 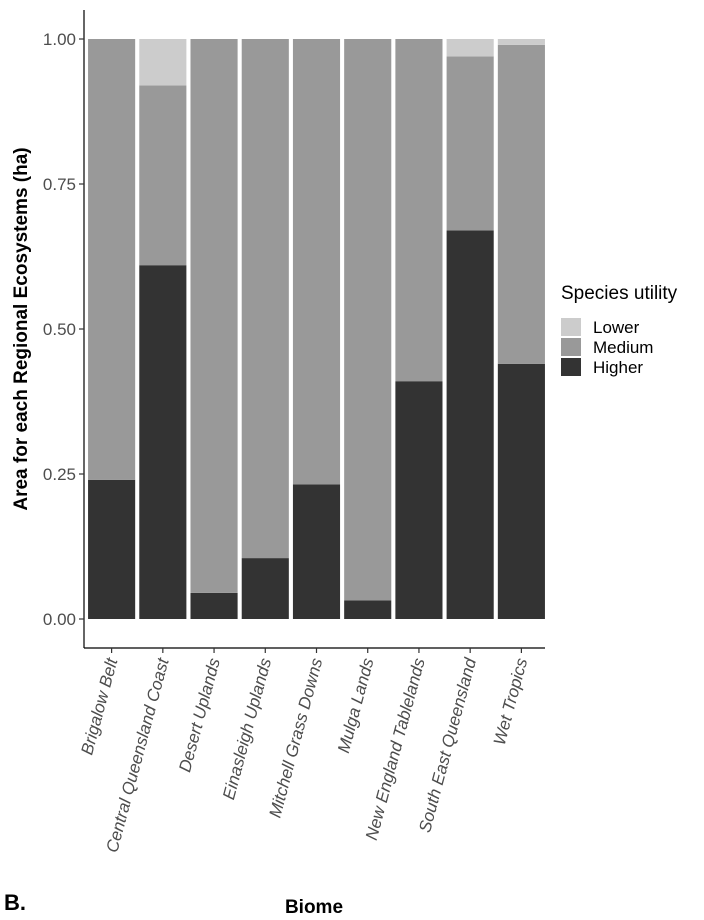 What do you see at coordinates (59, 184) in the screenshot?
I see `y-tick-label: 0.75` at bounding box center [59, 184].